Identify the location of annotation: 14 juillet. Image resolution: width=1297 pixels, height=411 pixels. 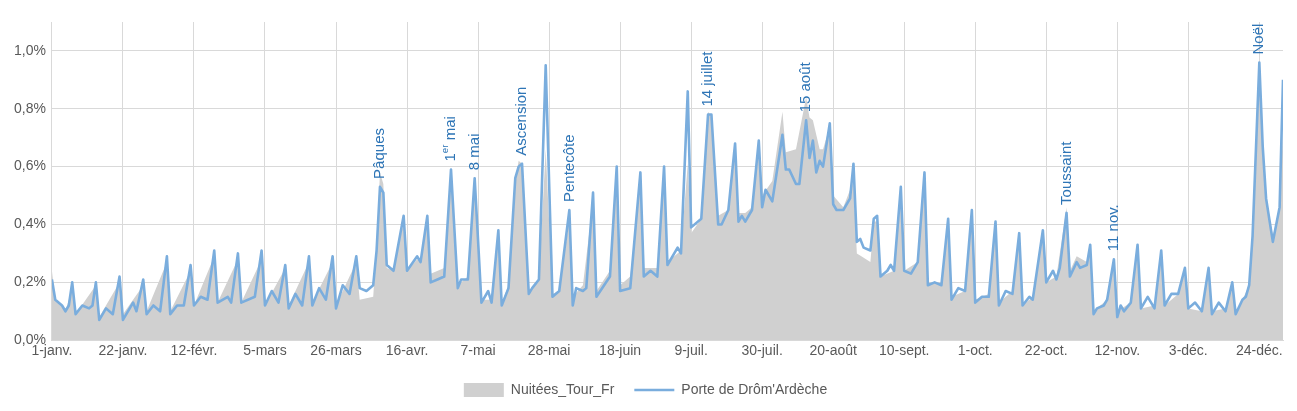
(707, 78).